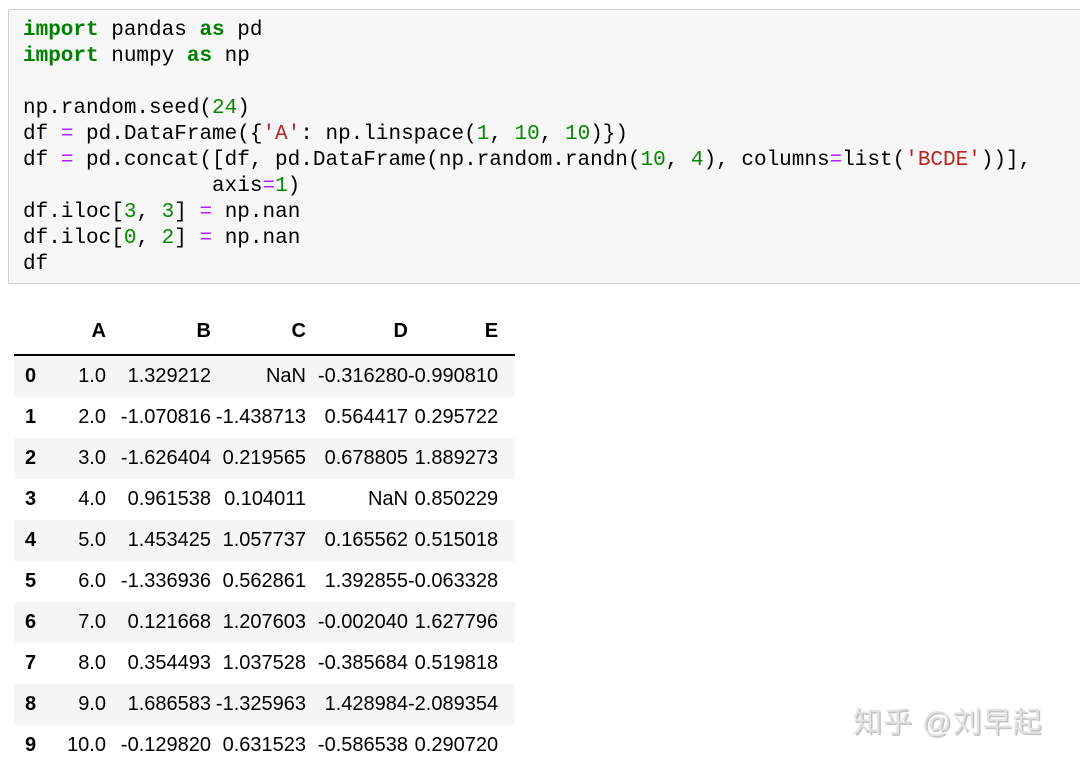  I want to click on cell-value: NaN, so click(285, 376).